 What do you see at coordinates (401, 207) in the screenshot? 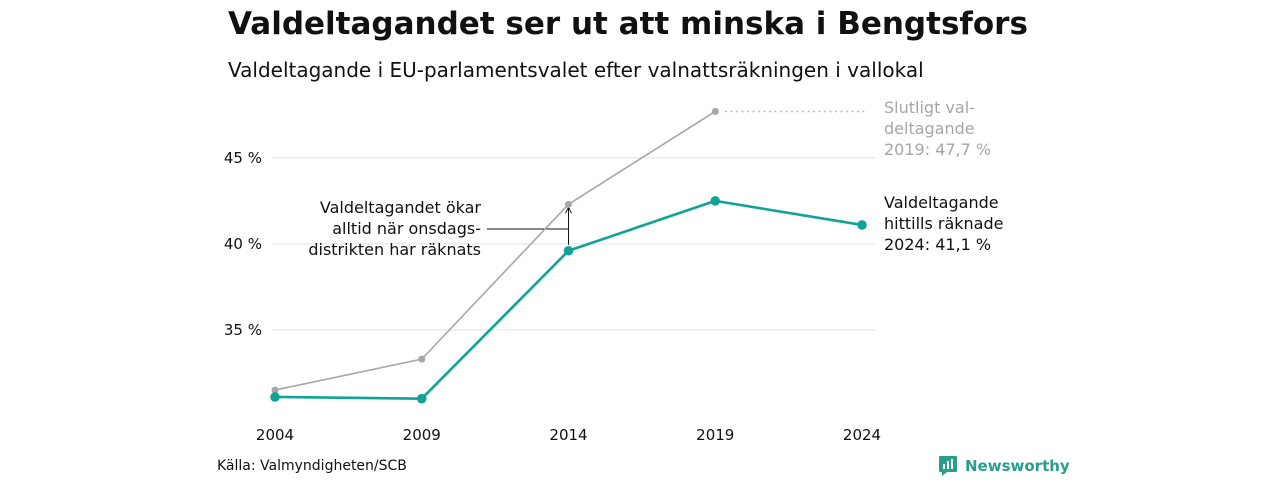
I see `callout-text: Valdeltagandet ökar` at bounding box center [401, 207].